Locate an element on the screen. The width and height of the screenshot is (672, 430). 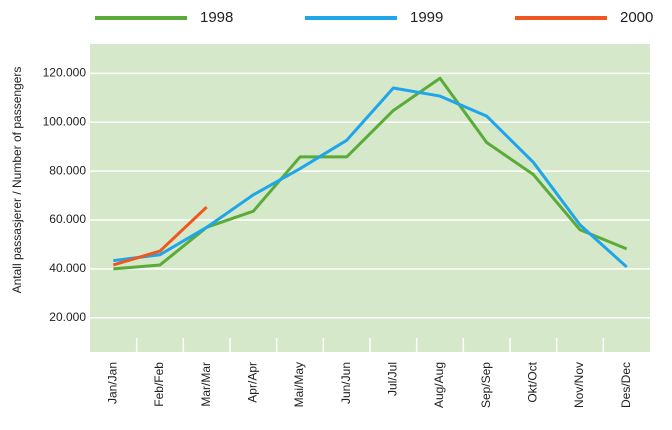
x-tick-label: Nov/Nov is located at coordinates (579, 385).